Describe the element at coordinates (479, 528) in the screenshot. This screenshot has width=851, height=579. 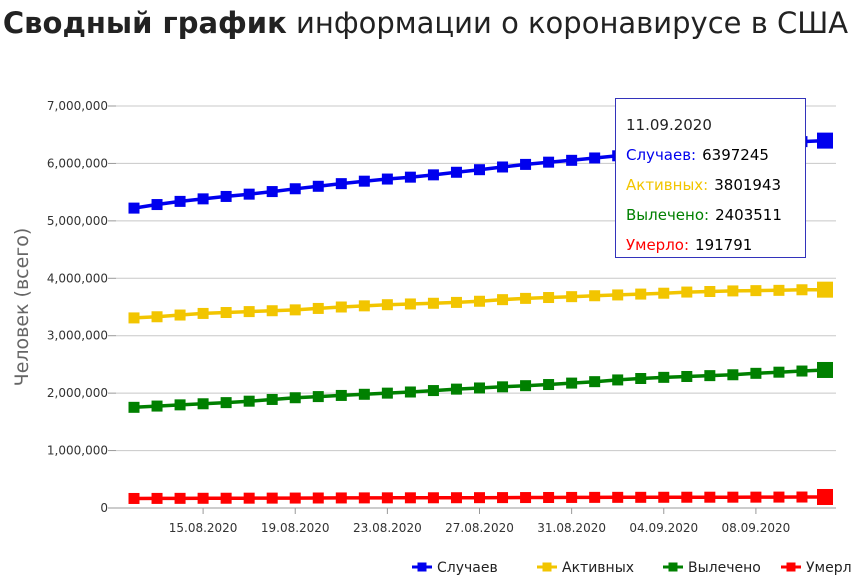
I see `x-tick-label: 27.08.2020` at that location.